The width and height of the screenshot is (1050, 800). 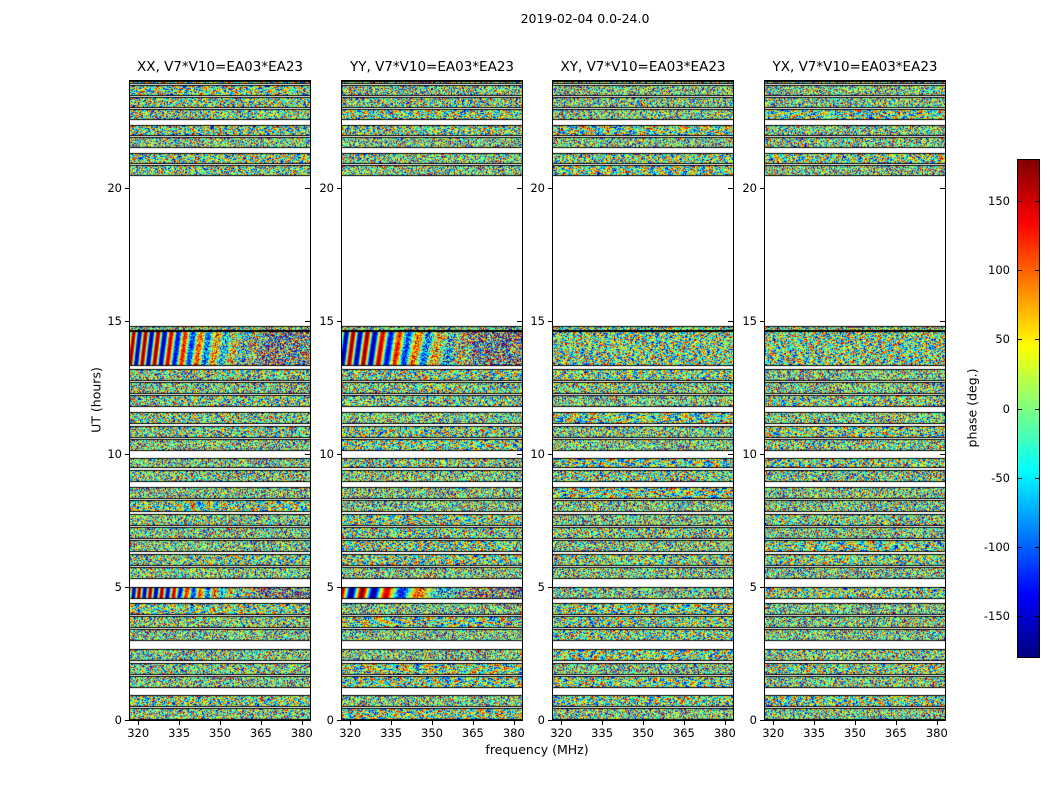 What do you see at coordinates (1002, 339) in the screenshot?
I see `colorbar-tick-label: 50` at bounding box center [1002, 339].